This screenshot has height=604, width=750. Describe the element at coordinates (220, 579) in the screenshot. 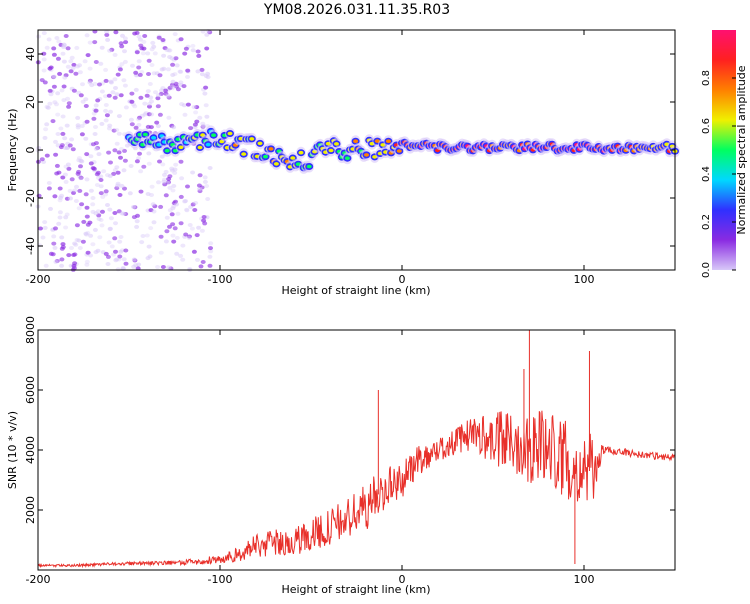

I see `snr-x-tick-label: -100` at that location.